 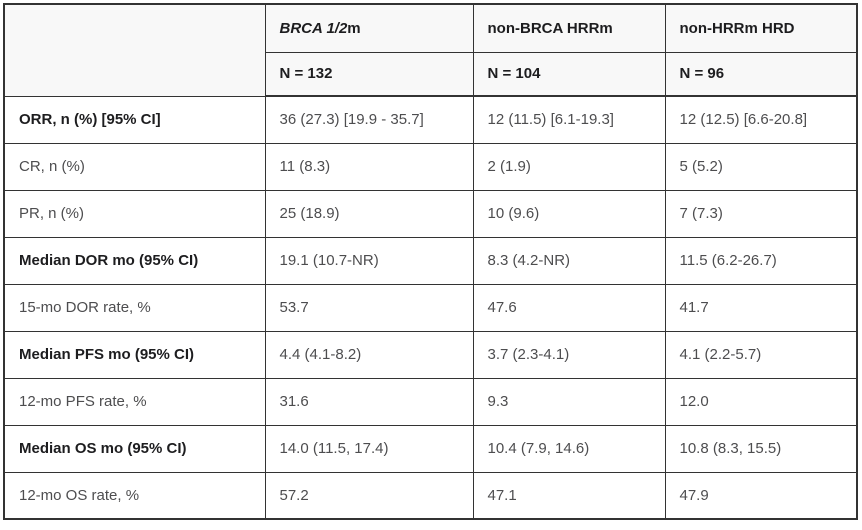 What do you see at coordinates (569, 119) in the screenshot?
I see `data-cell: 12 (11.5) [6.1-19.3]` at bounding box center [569, 119].